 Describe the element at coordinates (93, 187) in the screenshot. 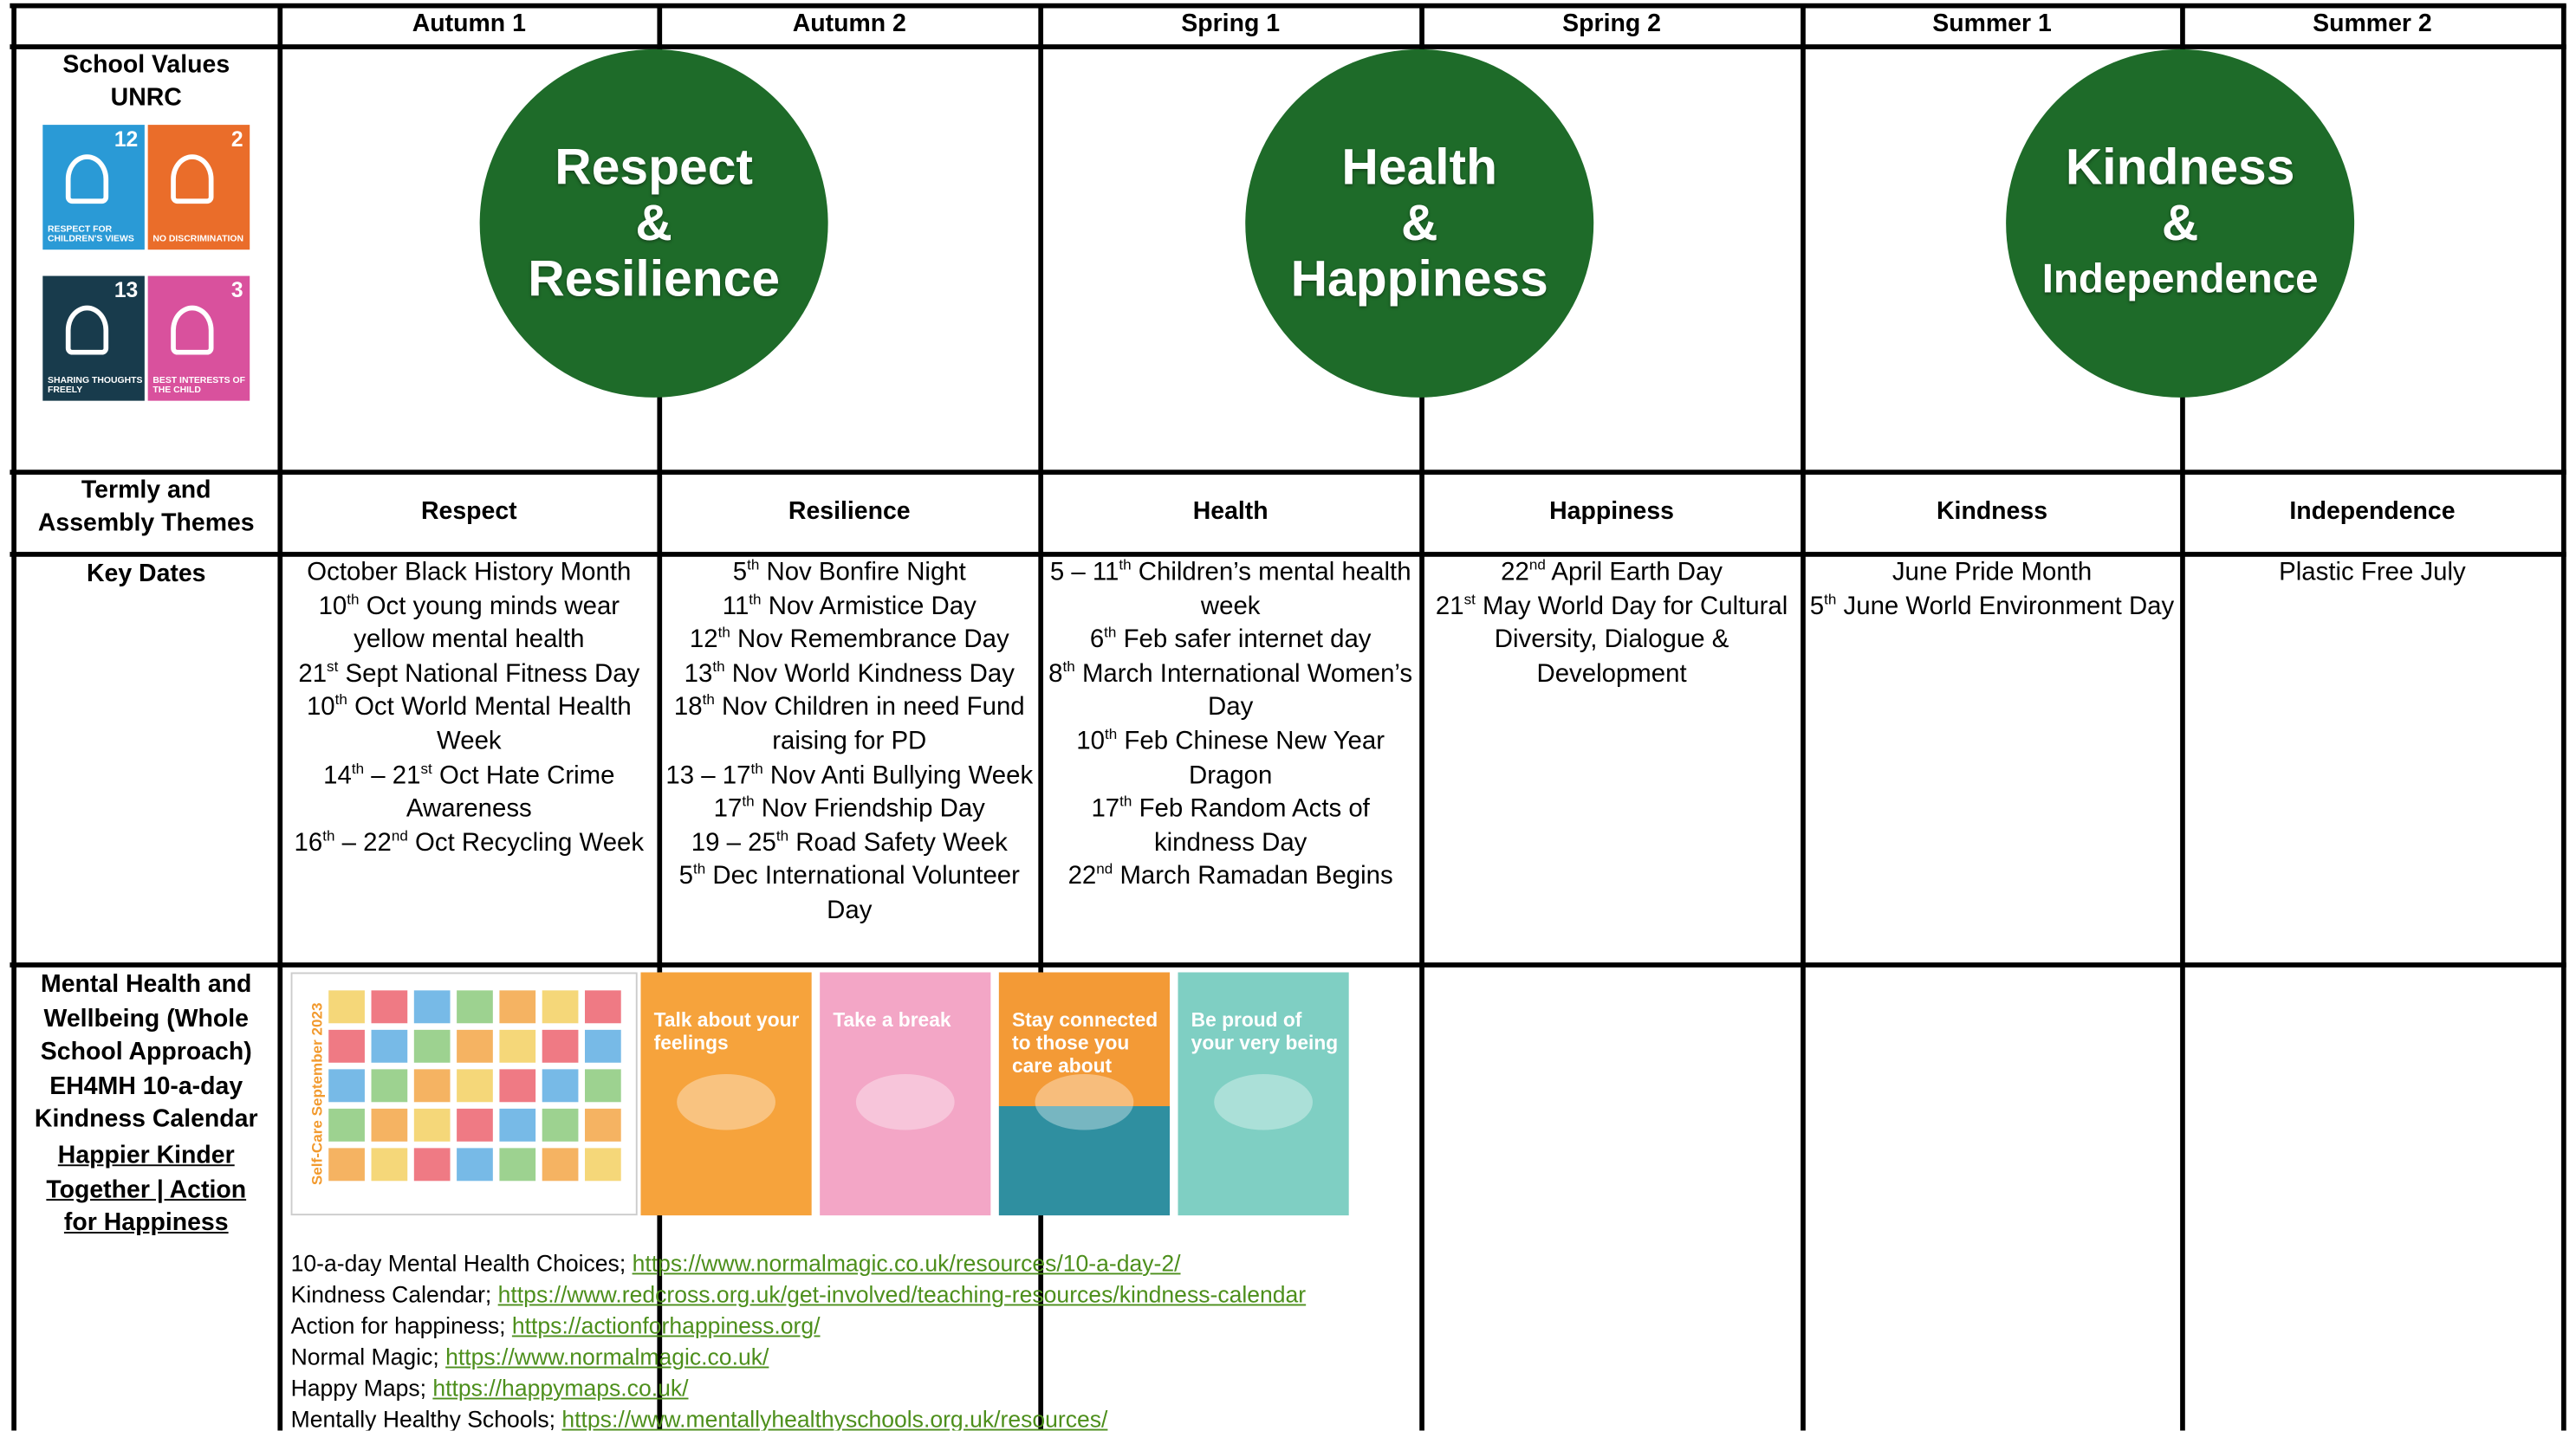

I see `unrc-badge: 12 RESPECT FOR CHILDREN'S VIEWS` at that location.